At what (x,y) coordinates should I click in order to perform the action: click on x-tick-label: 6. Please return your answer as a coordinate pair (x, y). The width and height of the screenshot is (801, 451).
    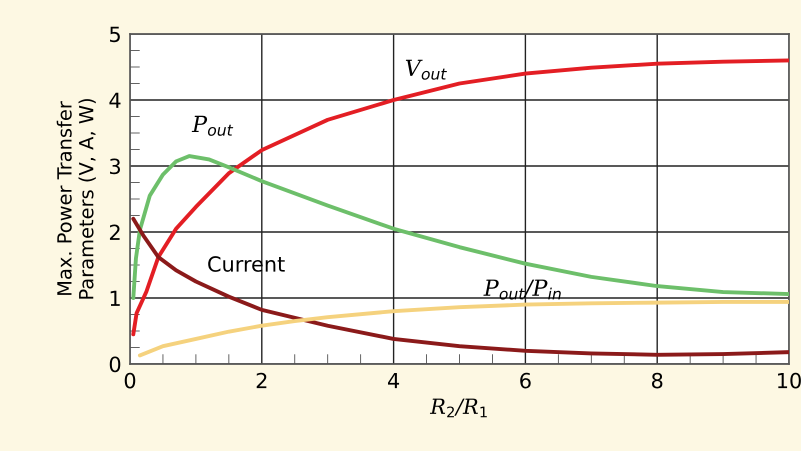
    Looking at the image, I should click on (525, 380).